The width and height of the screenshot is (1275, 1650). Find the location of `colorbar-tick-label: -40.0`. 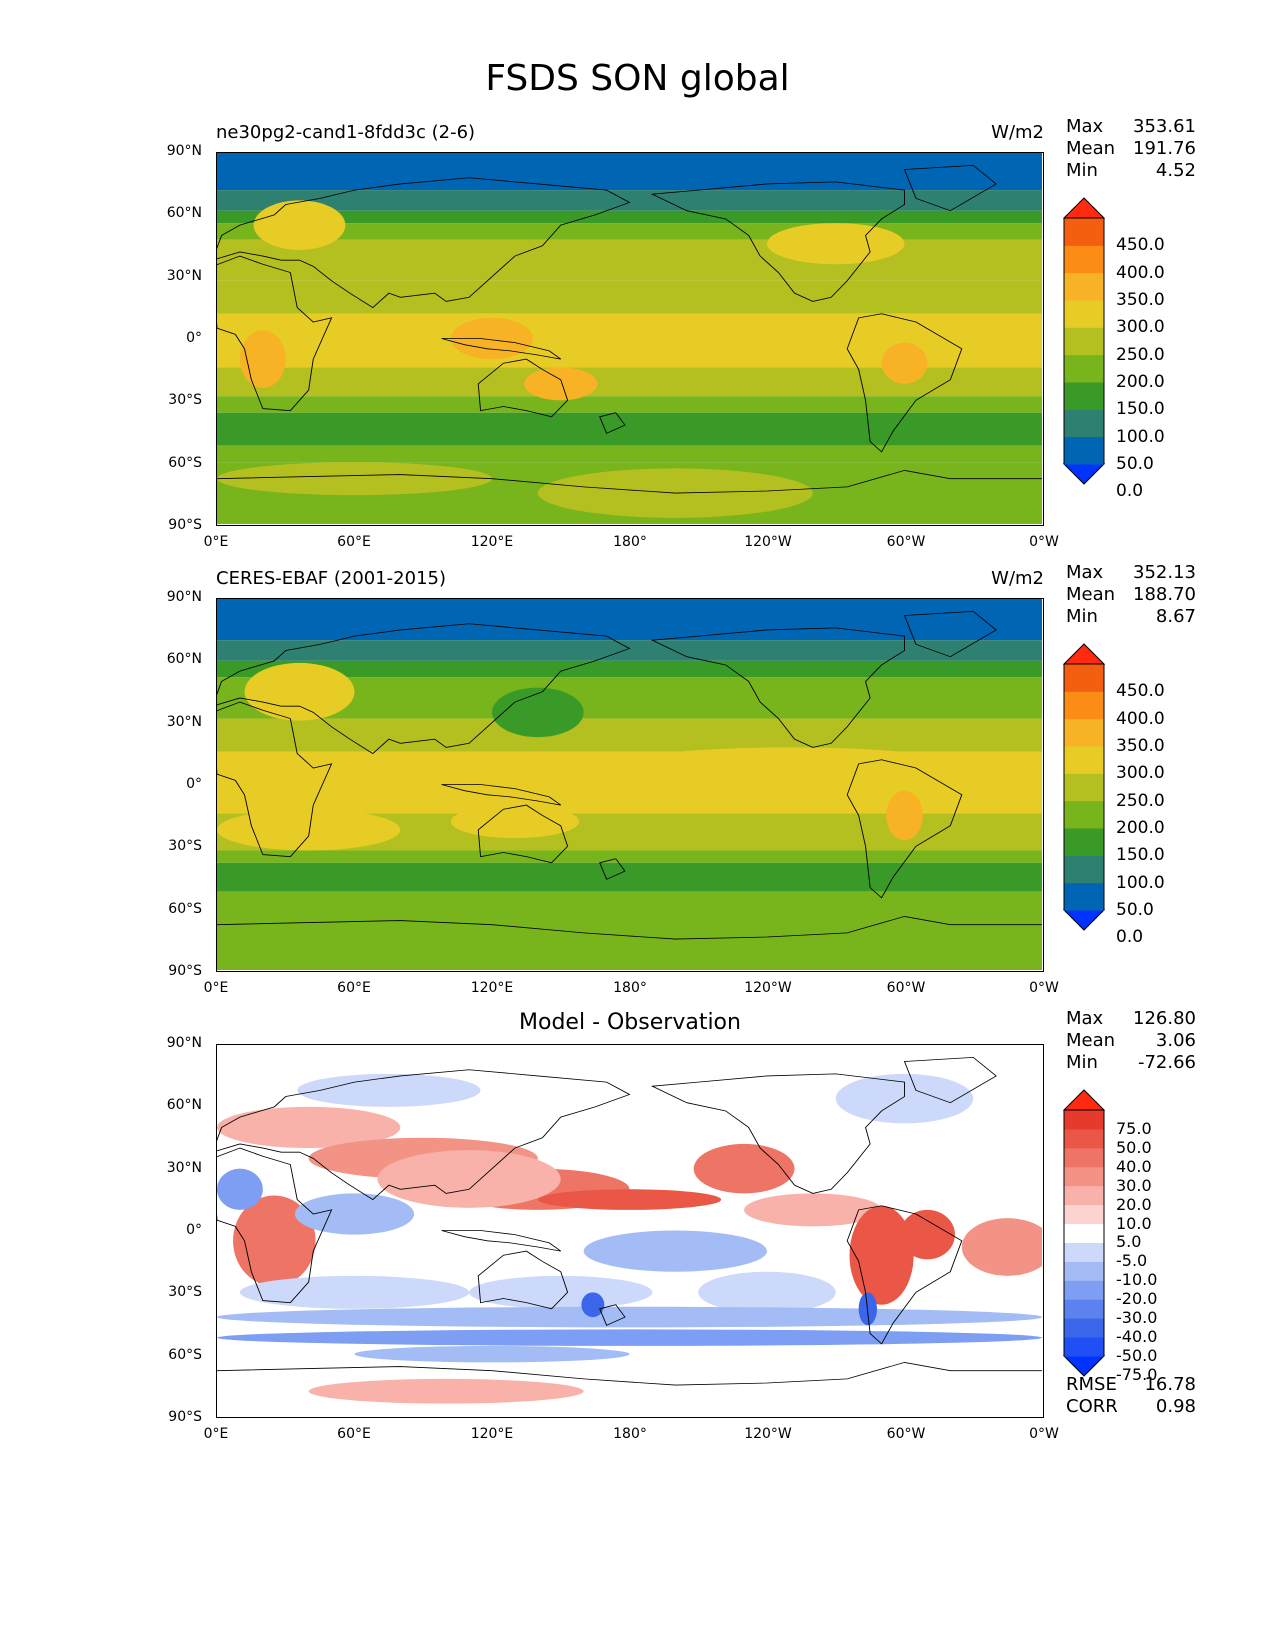

colorbar-tick-label: -40.0 is located at coordinates (1137, 1337).